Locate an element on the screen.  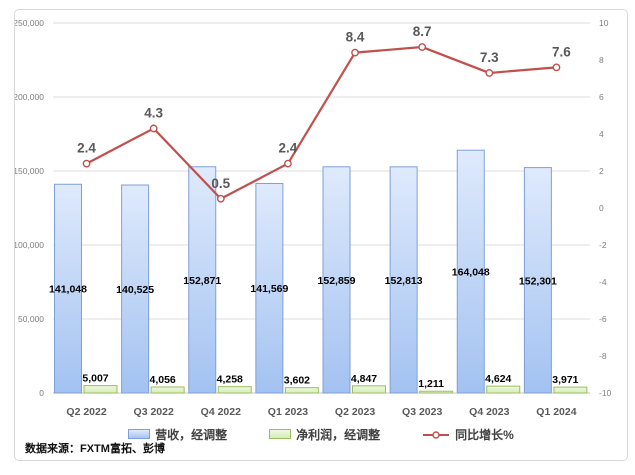
growth-line-swatch-icon is located at coordinates (436, 434).